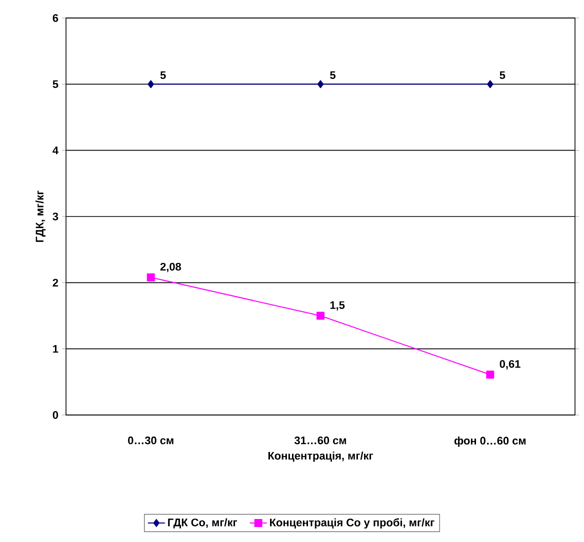  I want to click on y-tick-label: 6, so click(55, 18).